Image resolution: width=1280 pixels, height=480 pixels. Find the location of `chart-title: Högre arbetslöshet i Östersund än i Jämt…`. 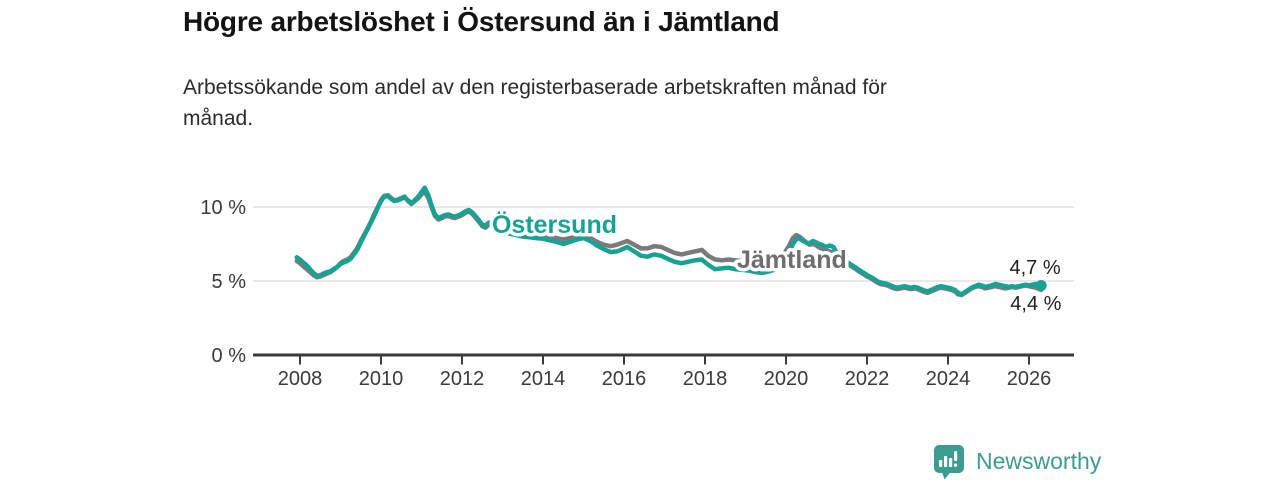

chart-title: Högre arbetslöshet i Östersund än i Jämt… is located at coordinates (481, 21).